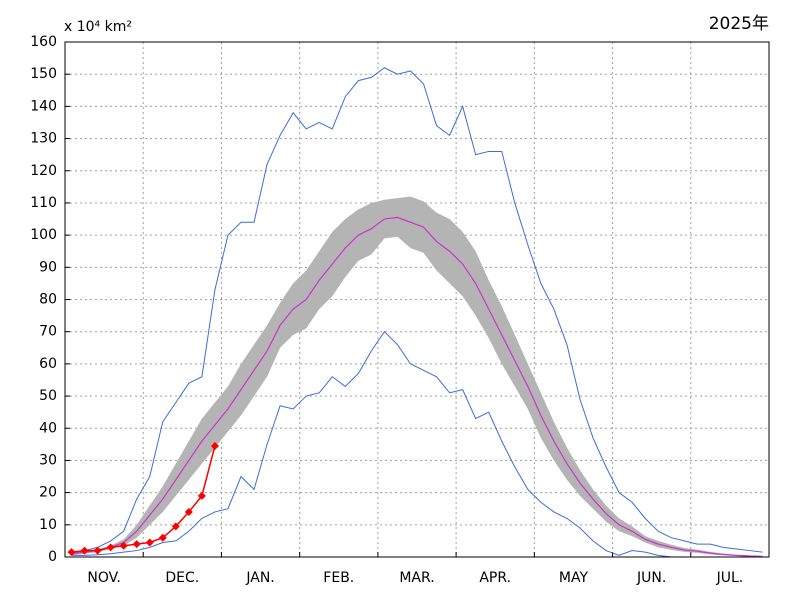 The width and height of the screenshot is (800, 600). Describe the element at coordinates (651, 578) in the screenshot. I see `x-tick-label: JUN.` at that location.